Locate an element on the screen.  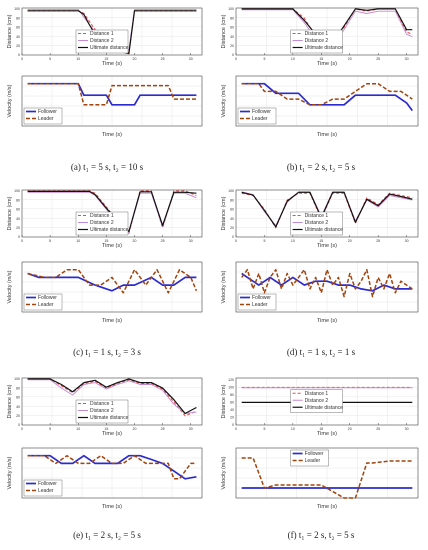
e-distance-y-tick-label: 0 is located at coordinates (19, 425).